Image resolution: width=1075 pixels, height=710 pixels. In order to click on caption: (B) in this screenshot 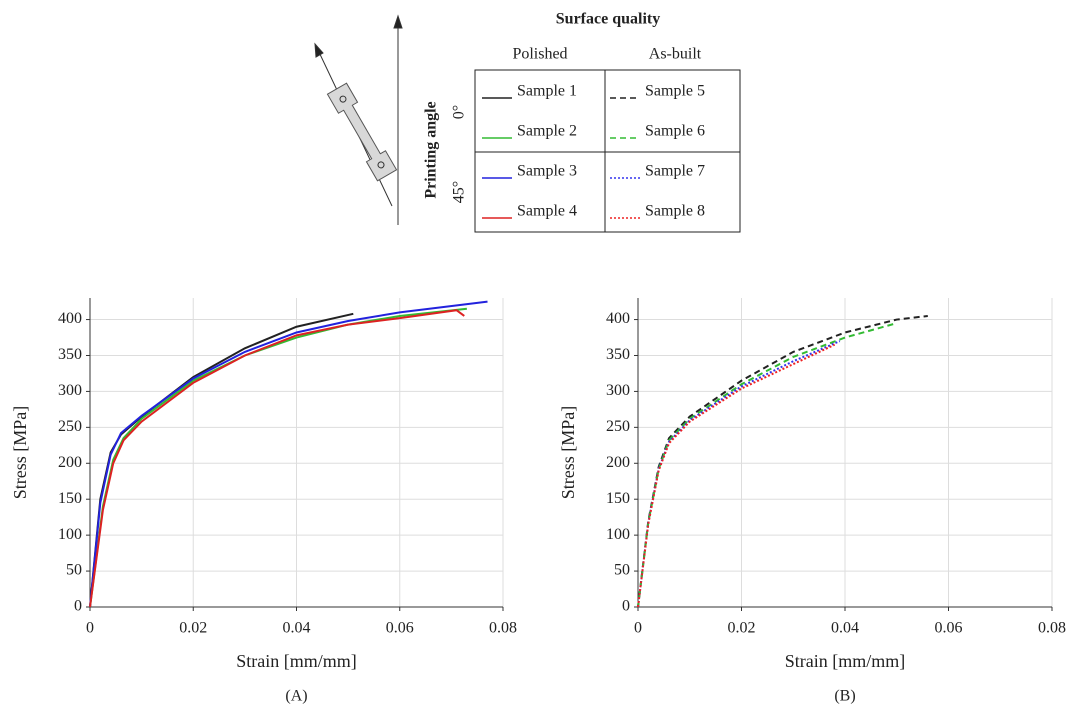, I will do `click(844, 696)`.